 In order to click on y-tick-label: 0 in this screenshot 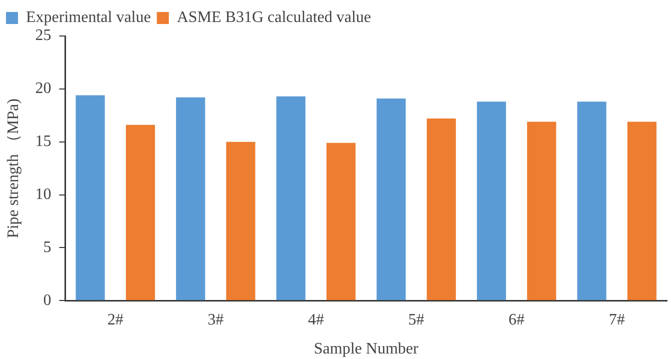, I will do `click(47, 300)`.